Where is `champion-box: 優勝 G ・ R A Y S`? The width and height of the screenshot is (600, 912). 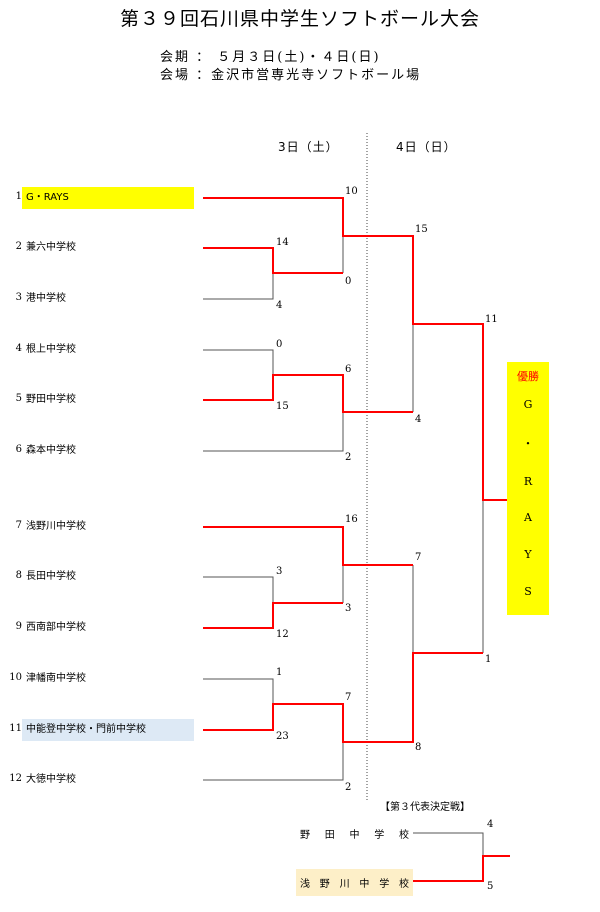
champion-box: 優勝 G ・ R A Y S is located at coordinates (528, 488).